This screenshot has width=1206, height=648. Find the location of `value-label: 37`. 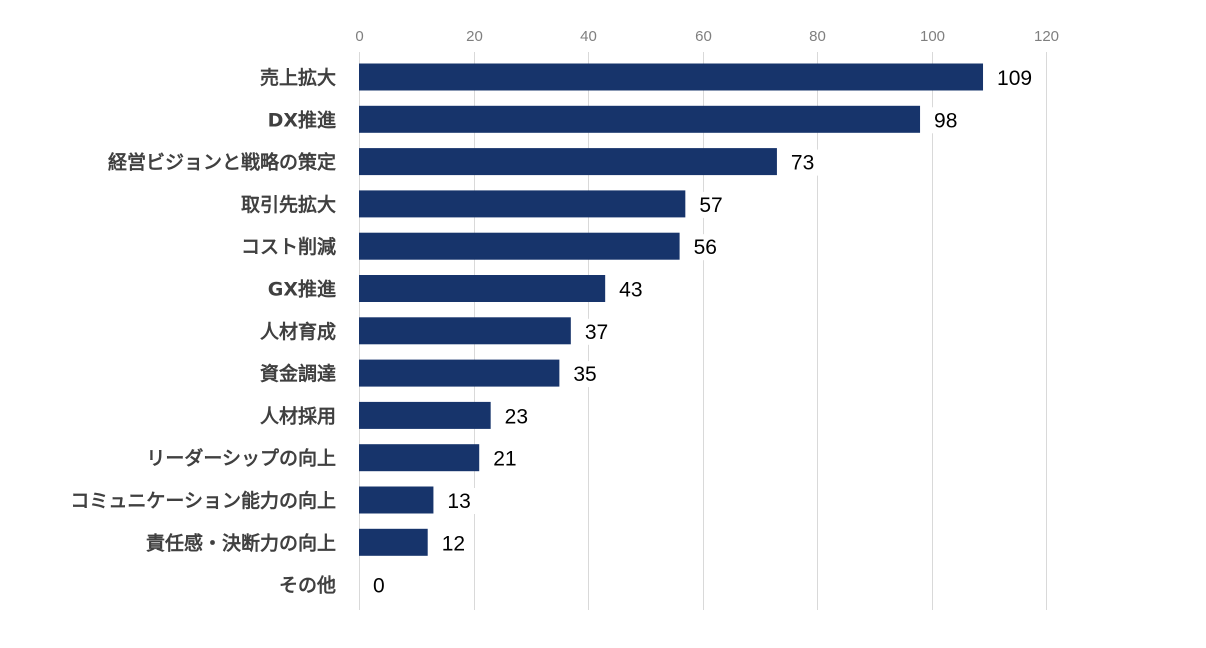

value-label: 37 is located at coordinates (596, 332).